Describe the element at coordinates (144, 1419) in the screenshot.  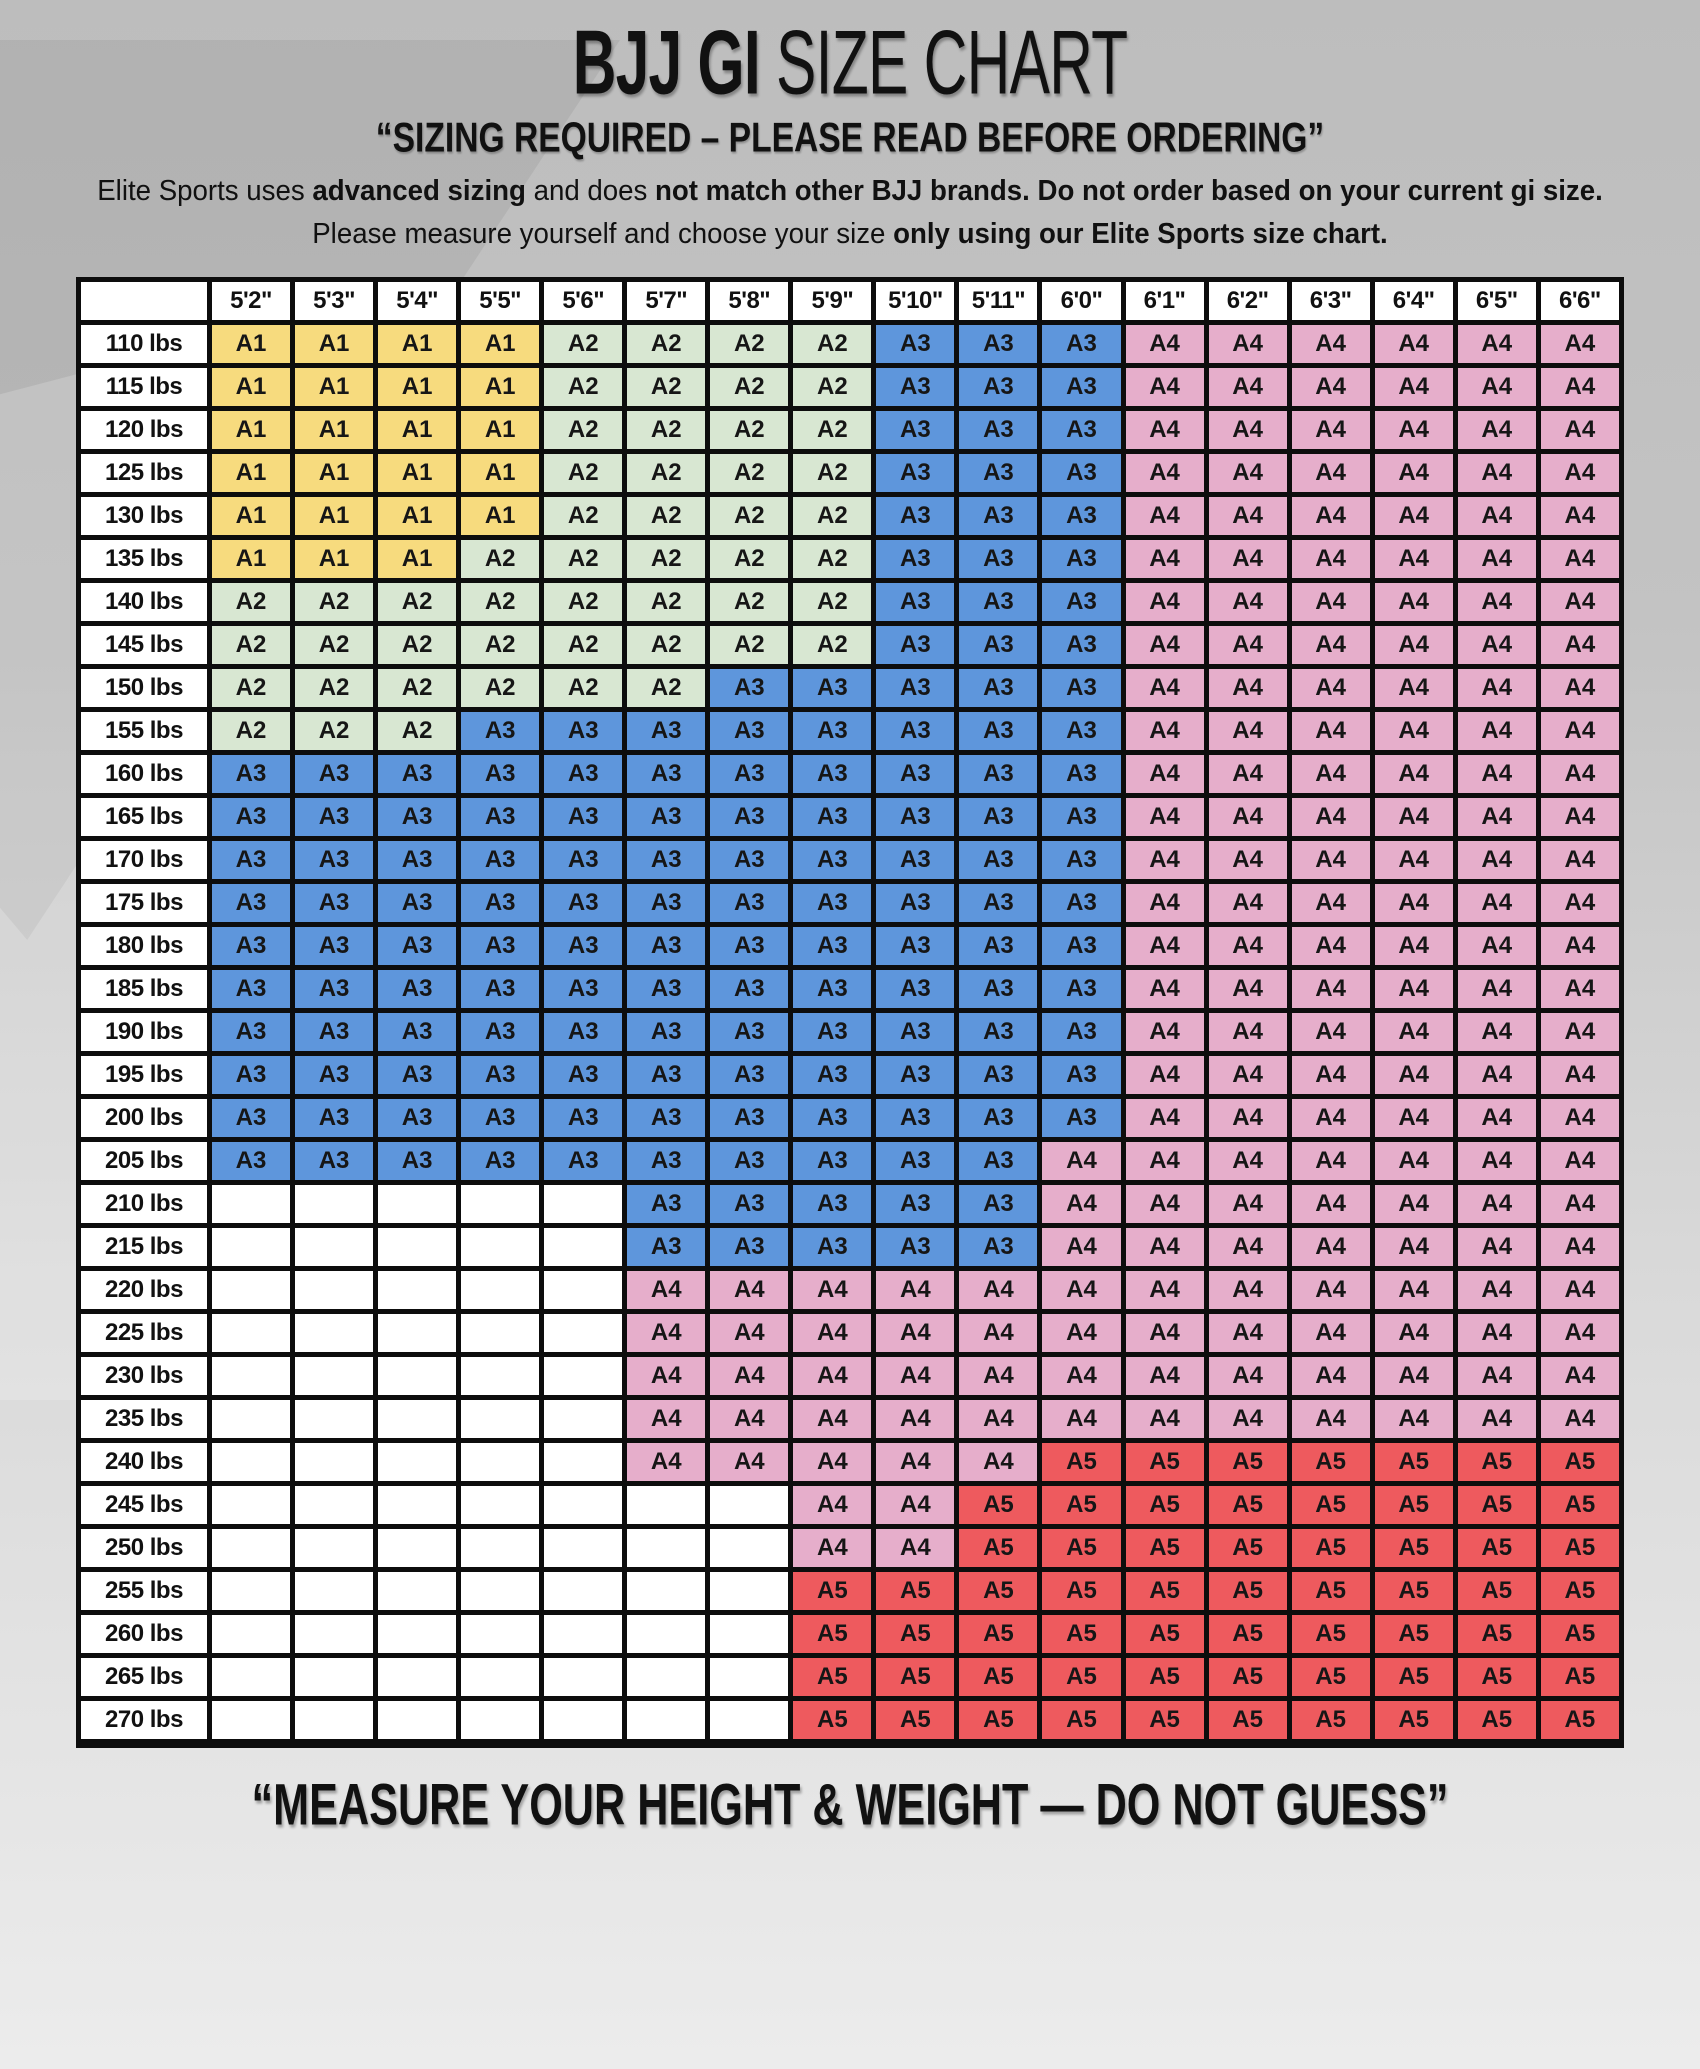
I see `weight-label-cell: 235 lbs` at that location.